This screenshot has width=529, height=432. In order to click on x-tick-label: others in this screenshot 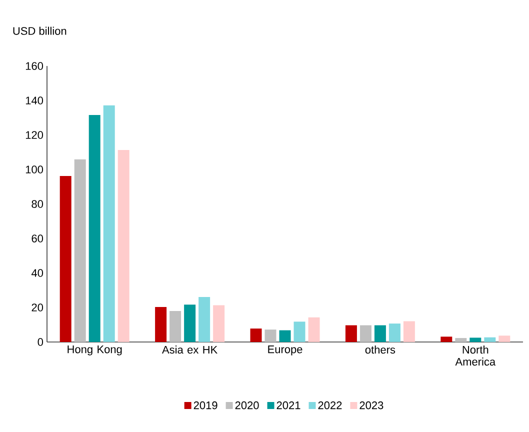, I will do `click(380, 350)`.